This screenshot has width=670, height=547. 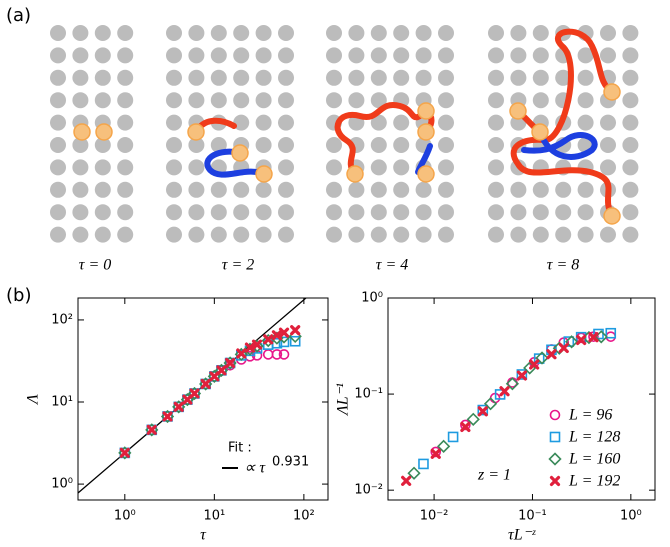 What do you see at coordinates (368, 490) in the screenshot?
I see `y-tick-label: 10⁻²` at bounding box center [368, 490].